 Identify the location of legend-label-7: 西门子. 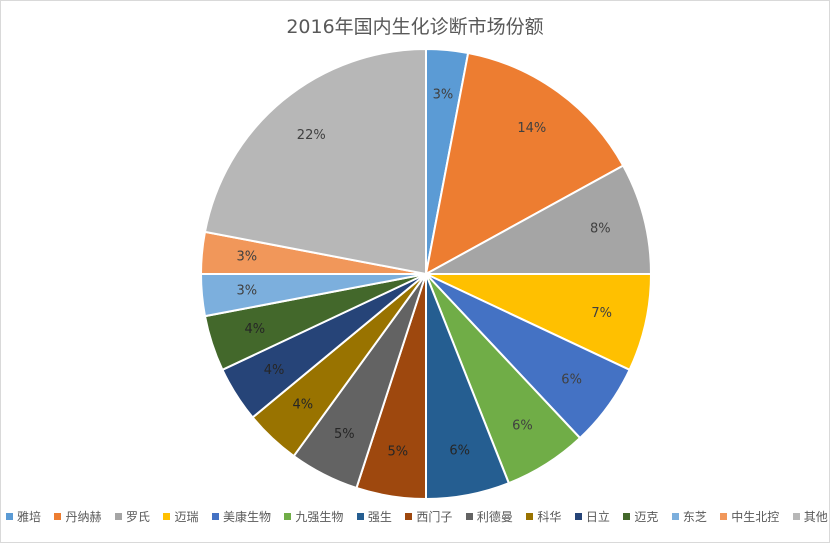
(434, 517).